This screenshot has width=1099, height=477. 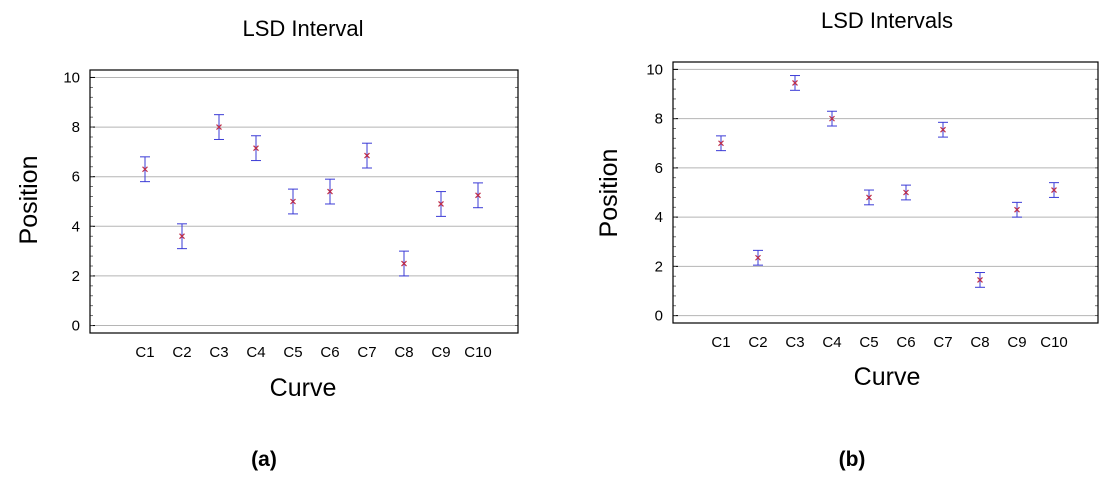 I want to click on chart-title-a: LSD Interval, so click(x=302, y=28).